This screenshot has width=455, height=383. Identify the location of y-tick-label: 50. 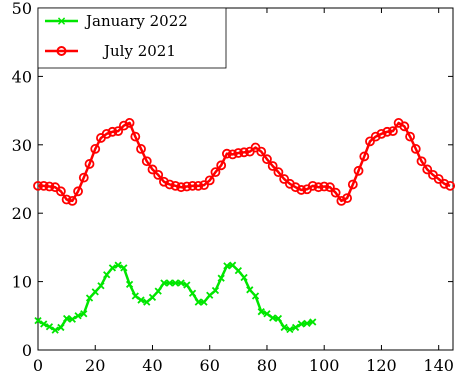
(22, 9).